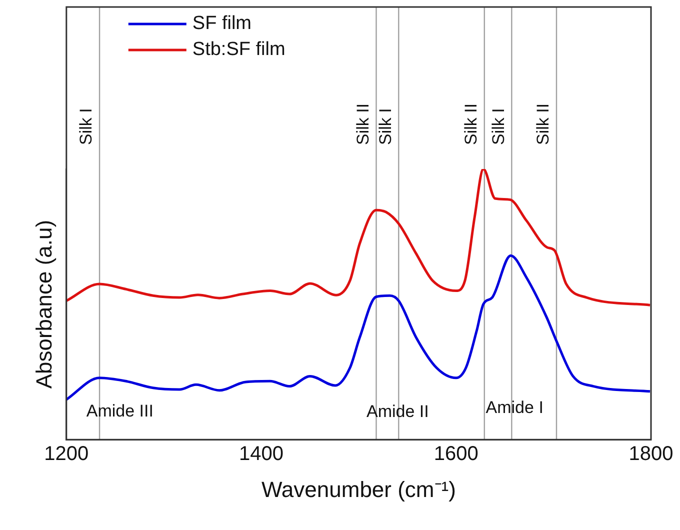  What do you see at coordinates (239, 49) in the screenshot?
I see `legend-label: Stb:SF film` at bounding box center [239, 49].